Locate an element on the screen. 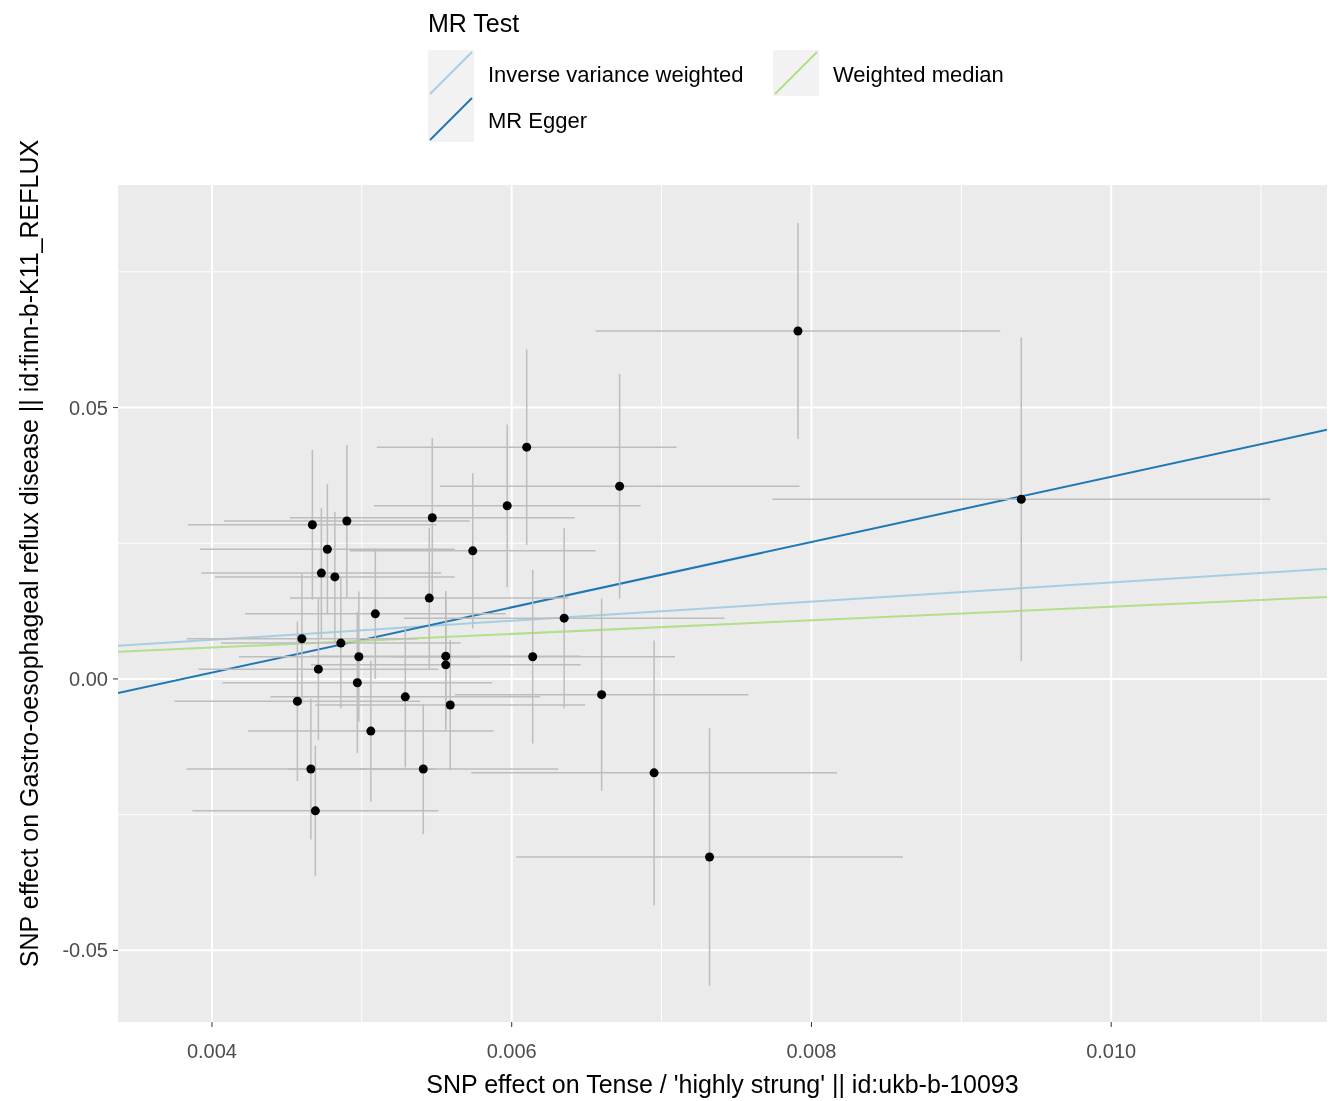  y-tick-label: 0.05 is located at coordinates (88, 407).